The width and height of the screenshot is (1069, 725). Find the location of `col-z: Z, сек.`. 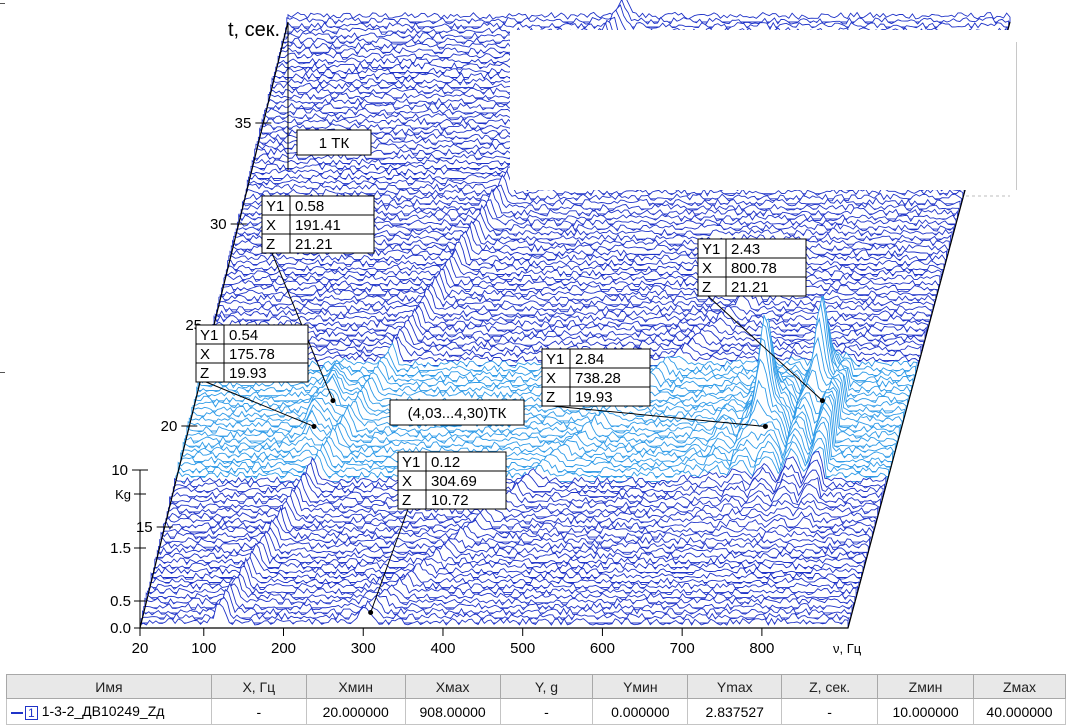

col-z: Z, сек. is located at coordinates (830, 686).